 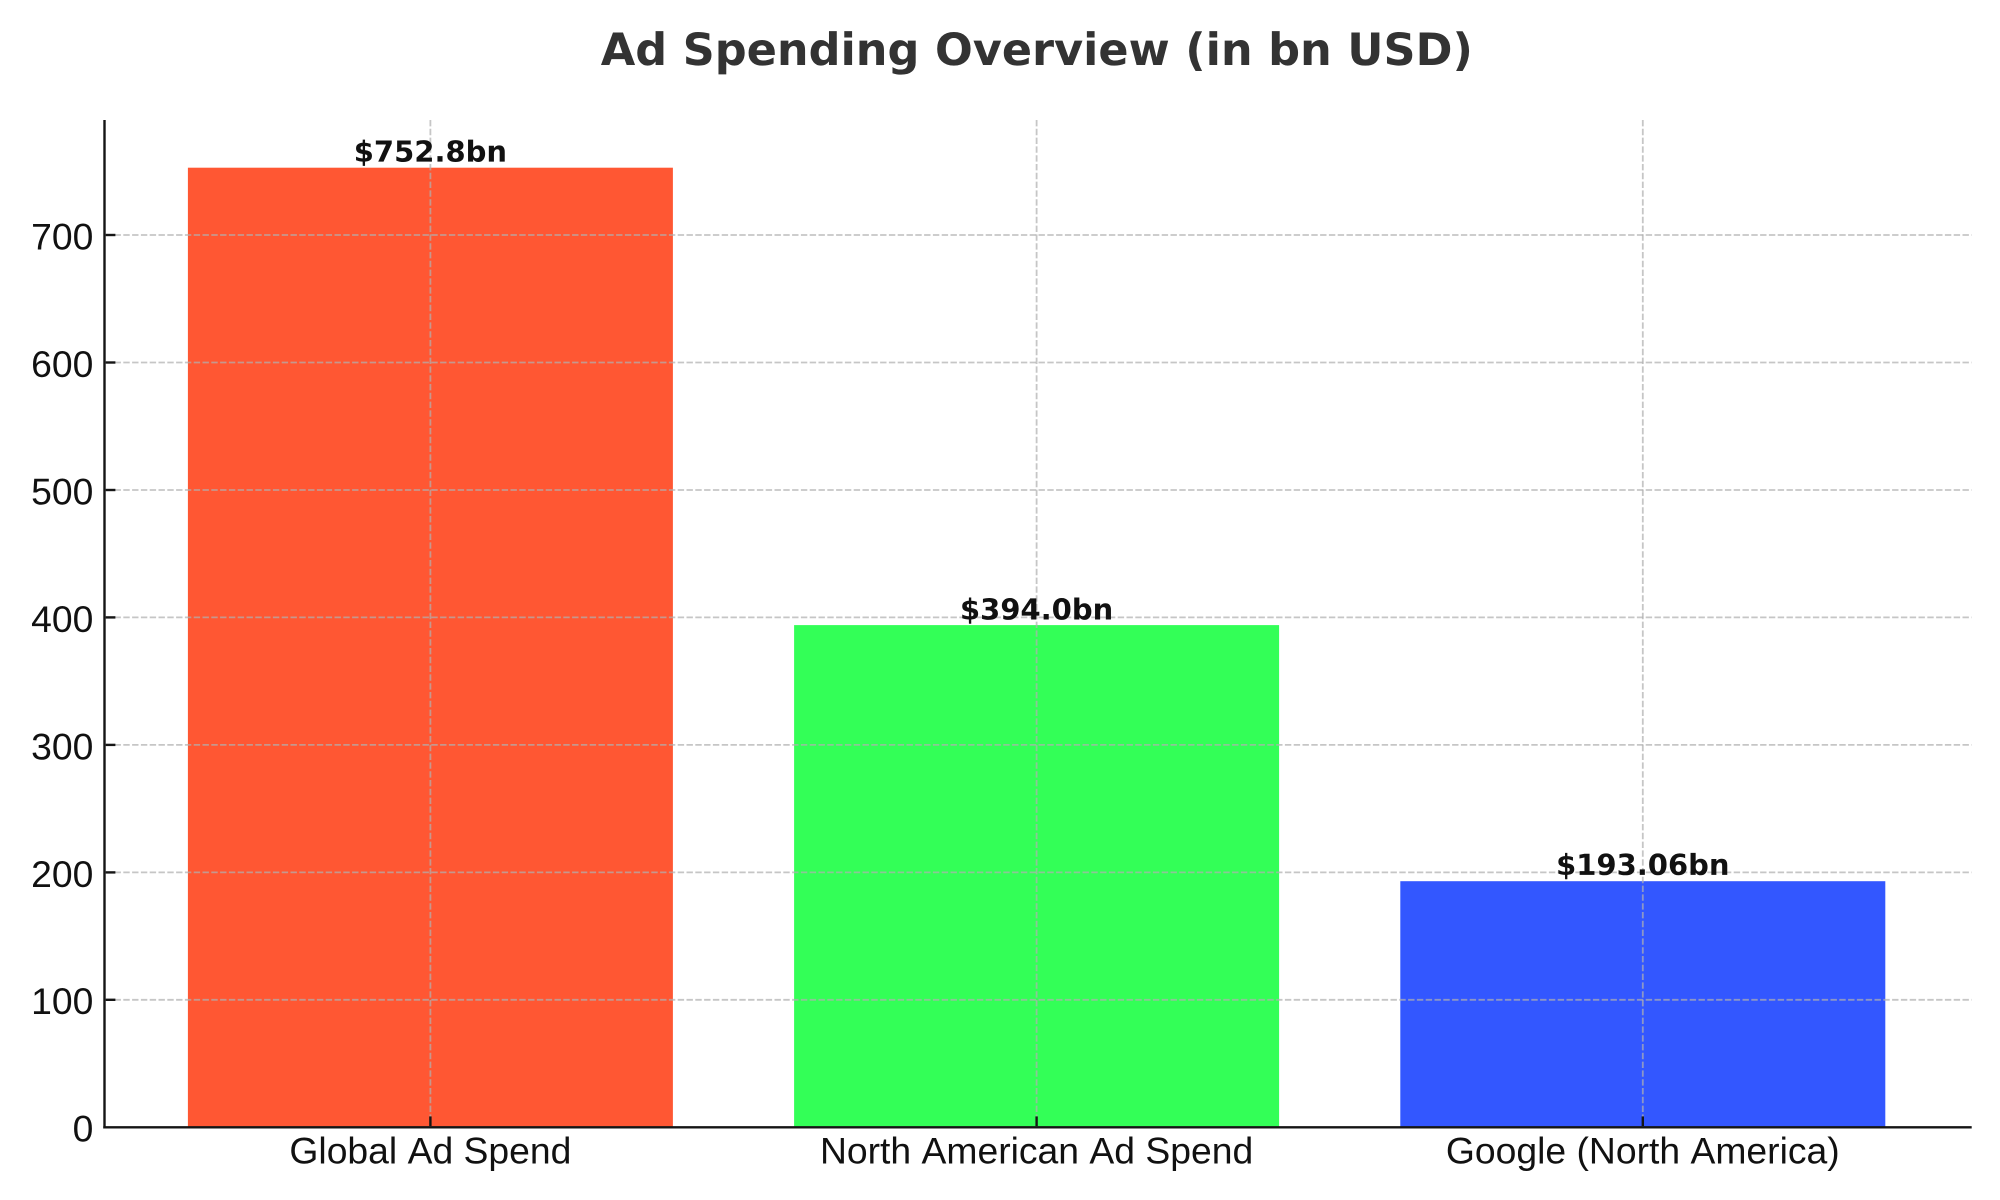 What do you see at coordinates (1643, 1150) in the screenshot?
I see `svg-text: Google (North America)` at bounding box center [1643, 1150].